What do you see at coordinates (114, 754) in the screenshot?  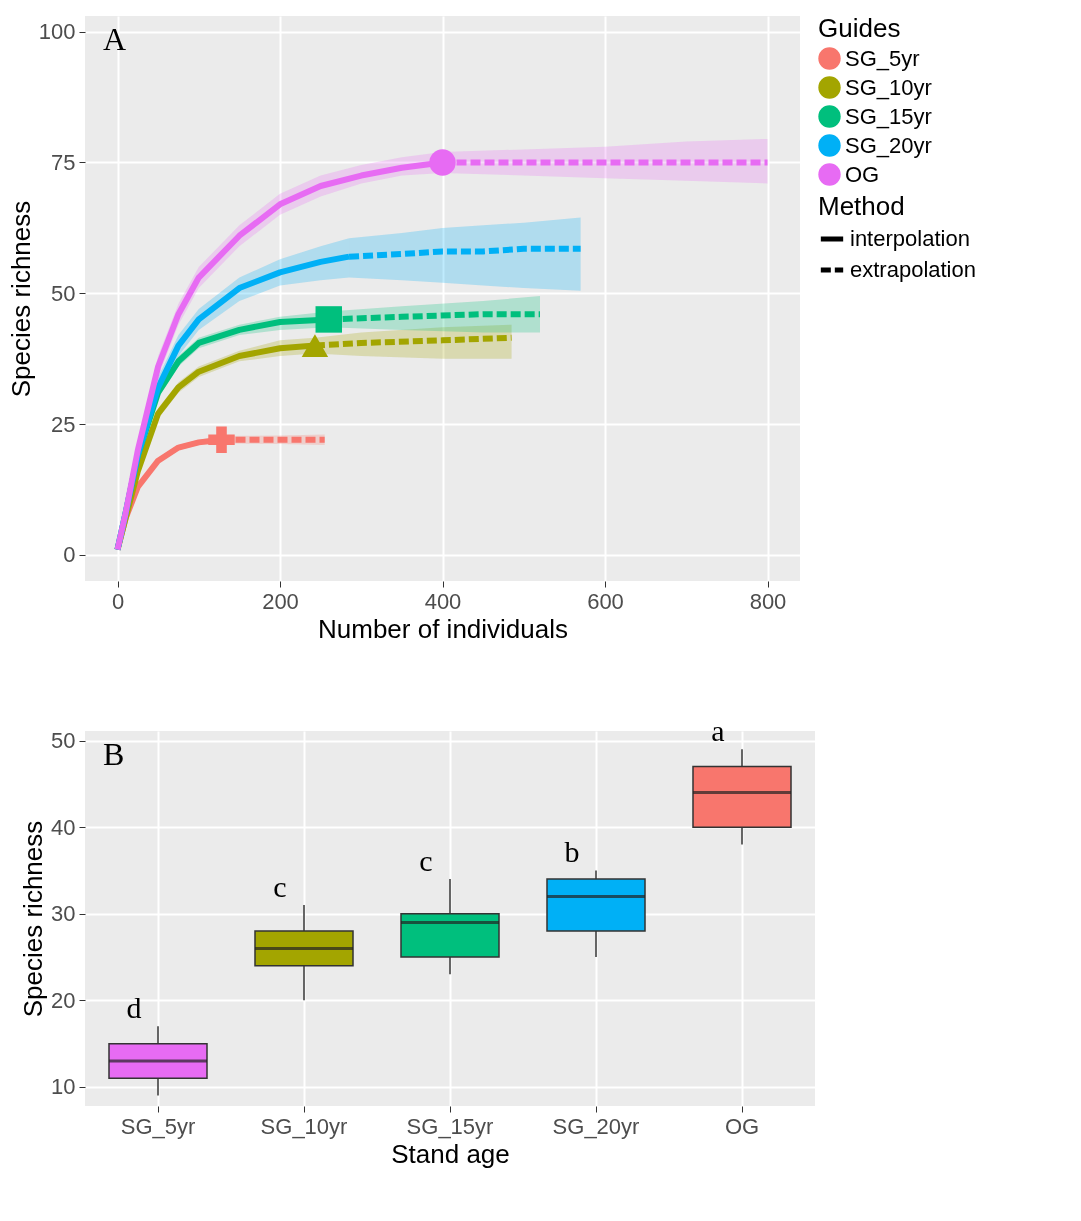 I see `chart-title: B` at bounding box center [114, 754].